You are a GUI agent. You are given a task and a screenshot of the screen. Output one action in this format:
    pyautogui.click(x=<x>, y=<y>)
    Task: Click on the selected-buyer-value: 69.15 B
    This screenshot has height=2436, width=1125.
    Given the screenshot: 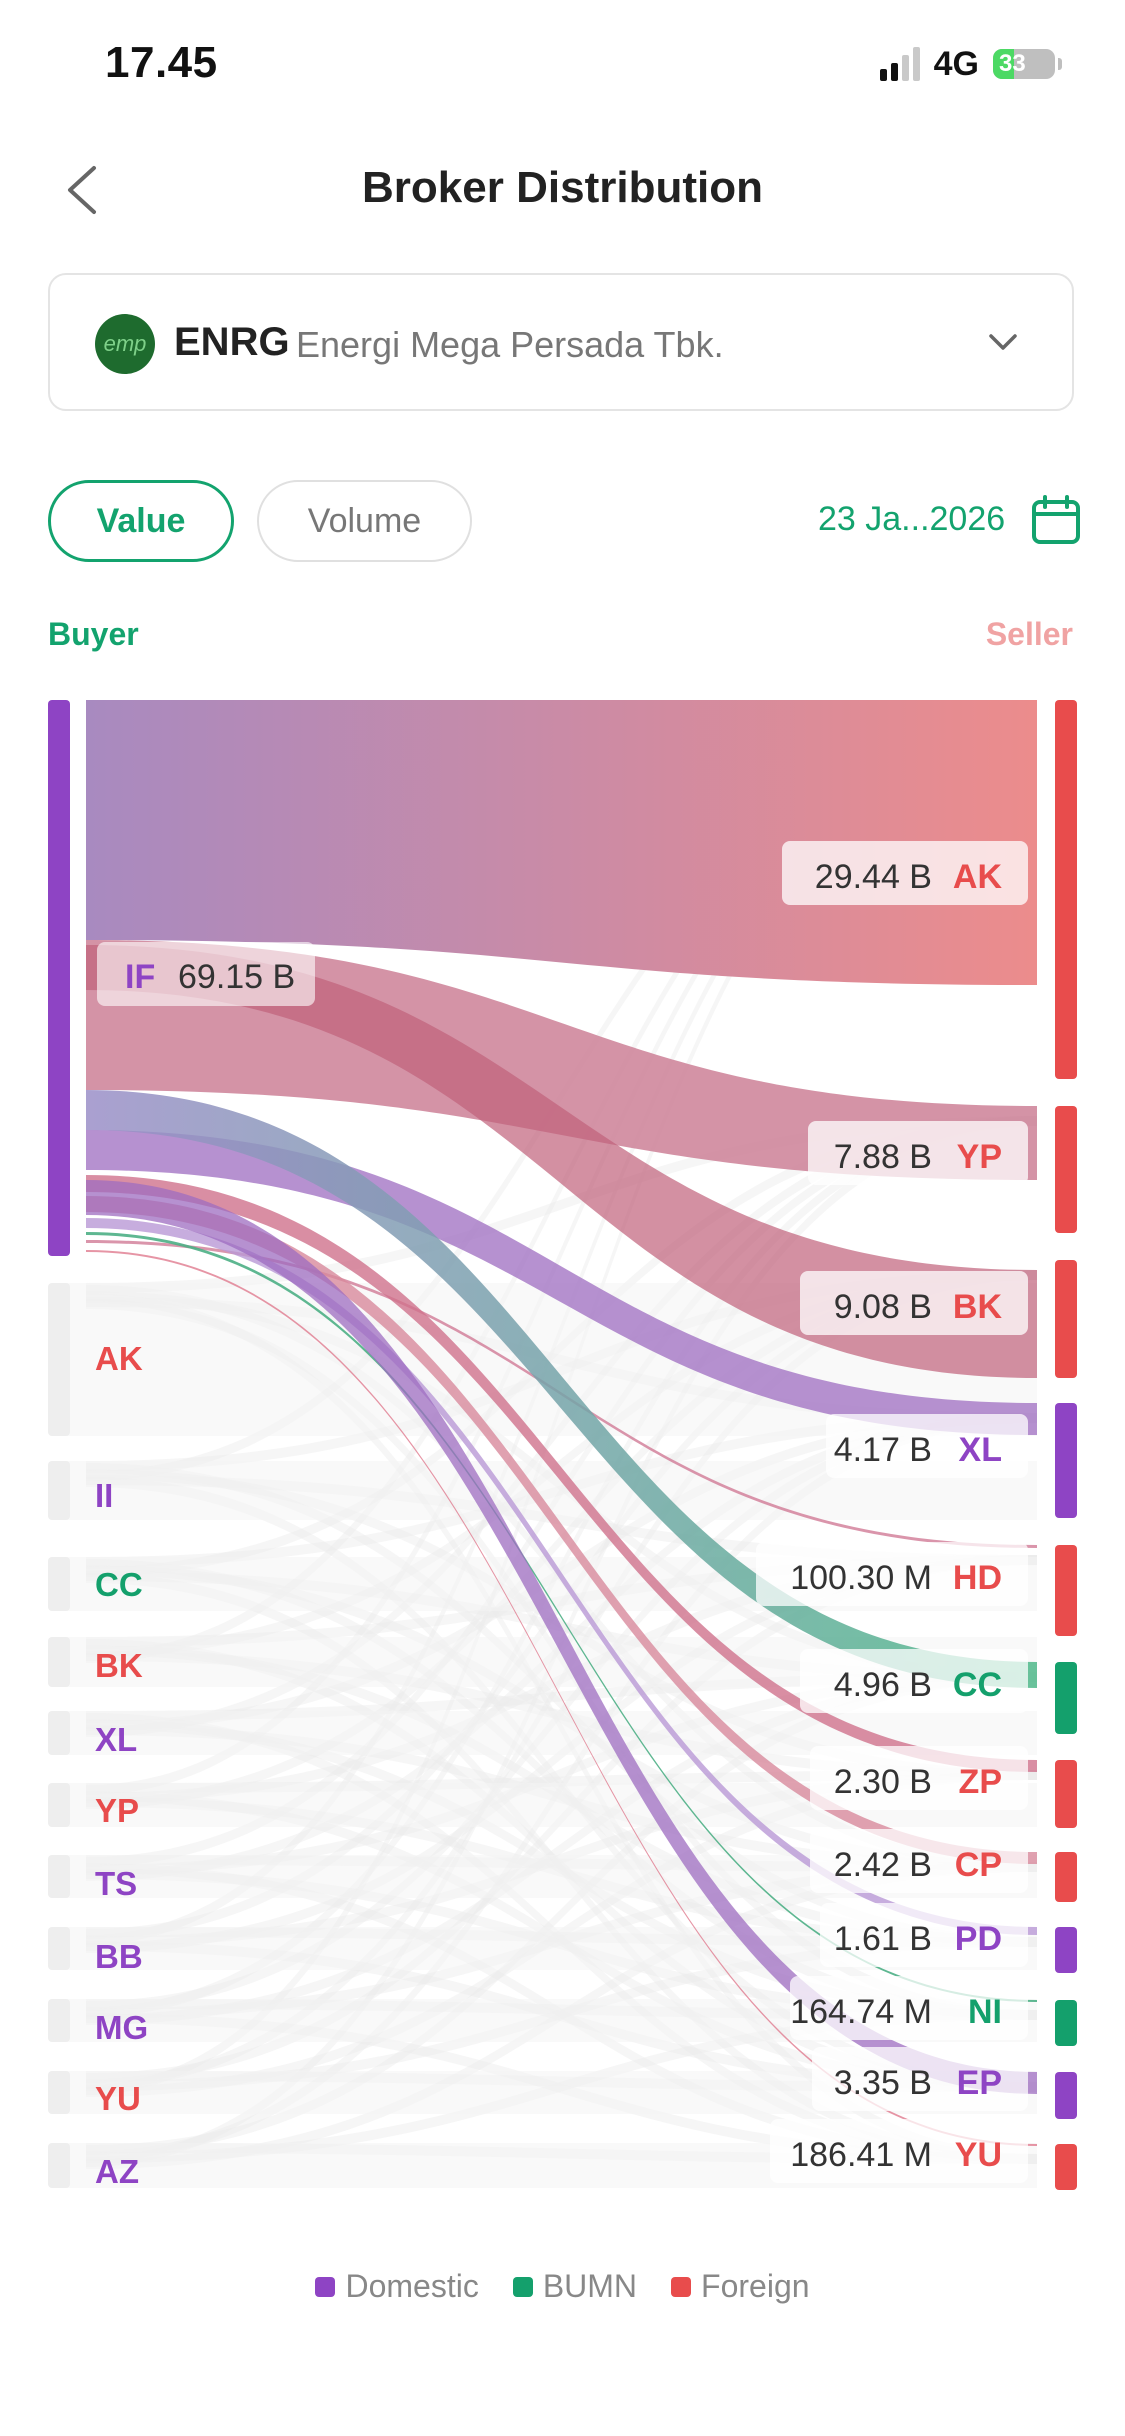 What is the action you would take?
    pyautogui.click(x=236, y=977)
    